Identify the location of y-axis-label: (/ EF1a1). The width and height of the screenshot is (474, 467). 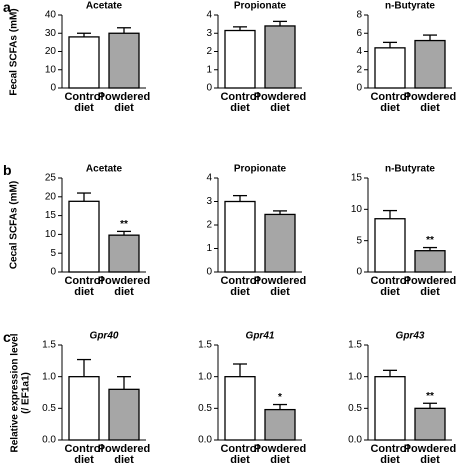
(25, 392).